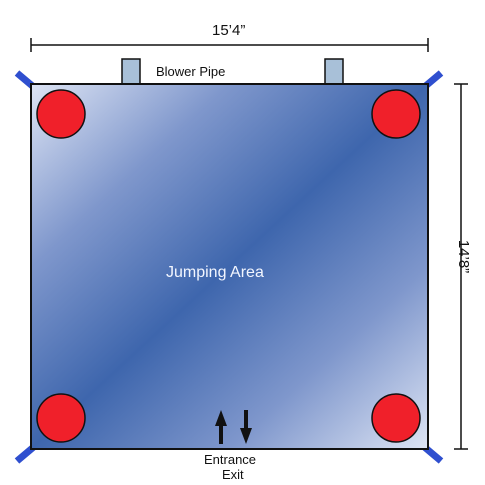 Image resolution: width=485 pixels, height=485 pixels. What do you see at coordinates (230, 459) in the screenshot?
I see `entrance-label: Entrance` at bounding box center [230, 459].